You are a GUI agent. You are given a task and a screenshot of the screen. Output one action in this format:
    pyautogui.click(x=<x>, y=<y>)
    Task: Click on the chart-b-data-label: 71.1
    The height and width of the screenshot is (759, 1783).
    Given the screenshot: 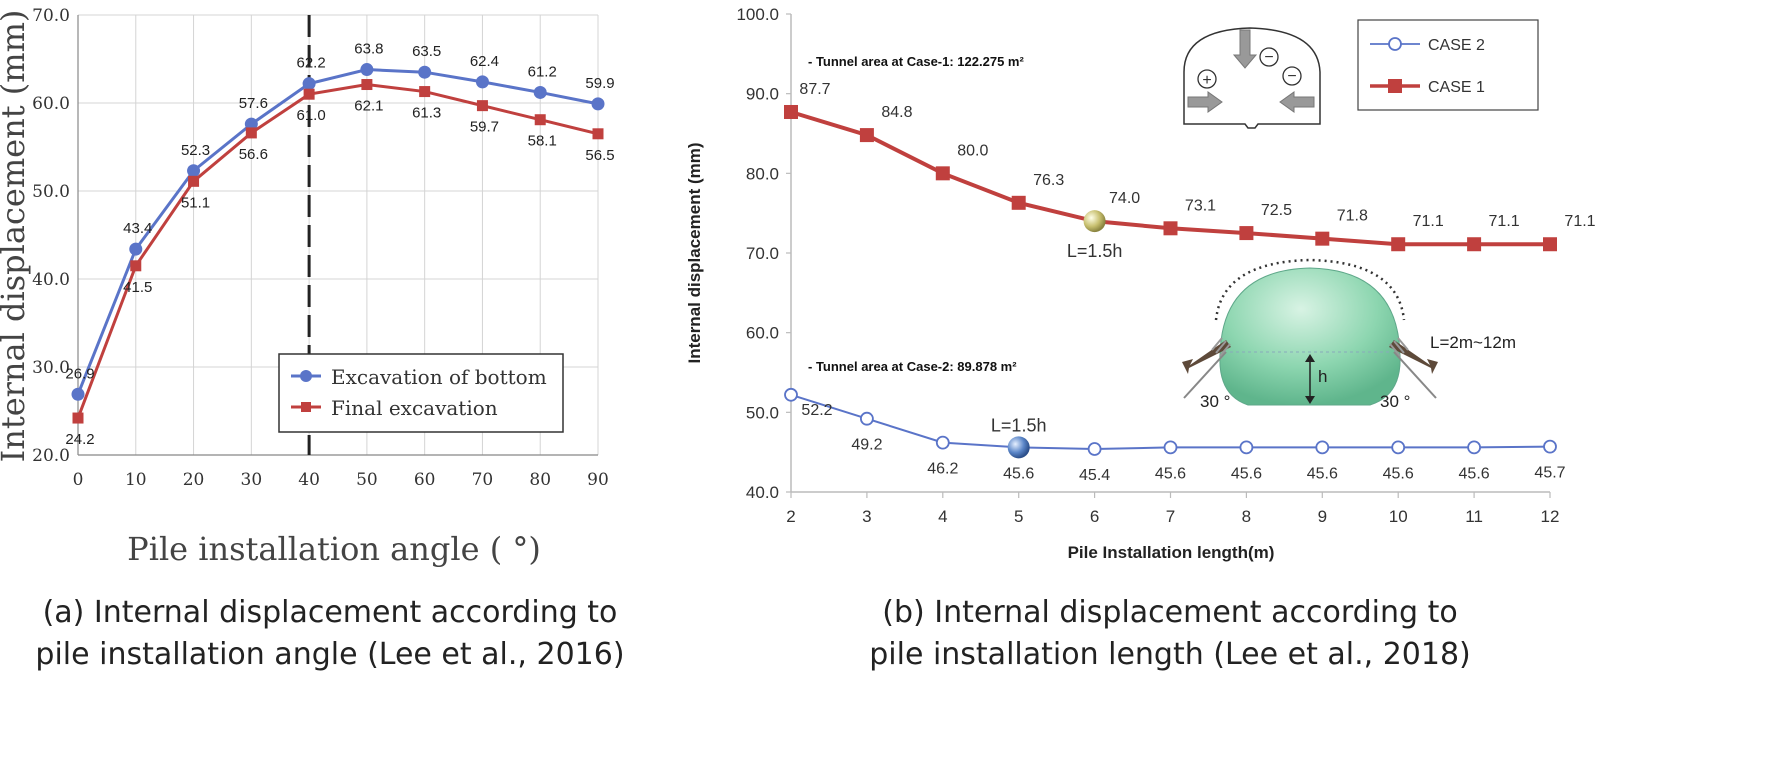 What is the action you would take?
    pyautogui.click(x=1504, y=221)
    